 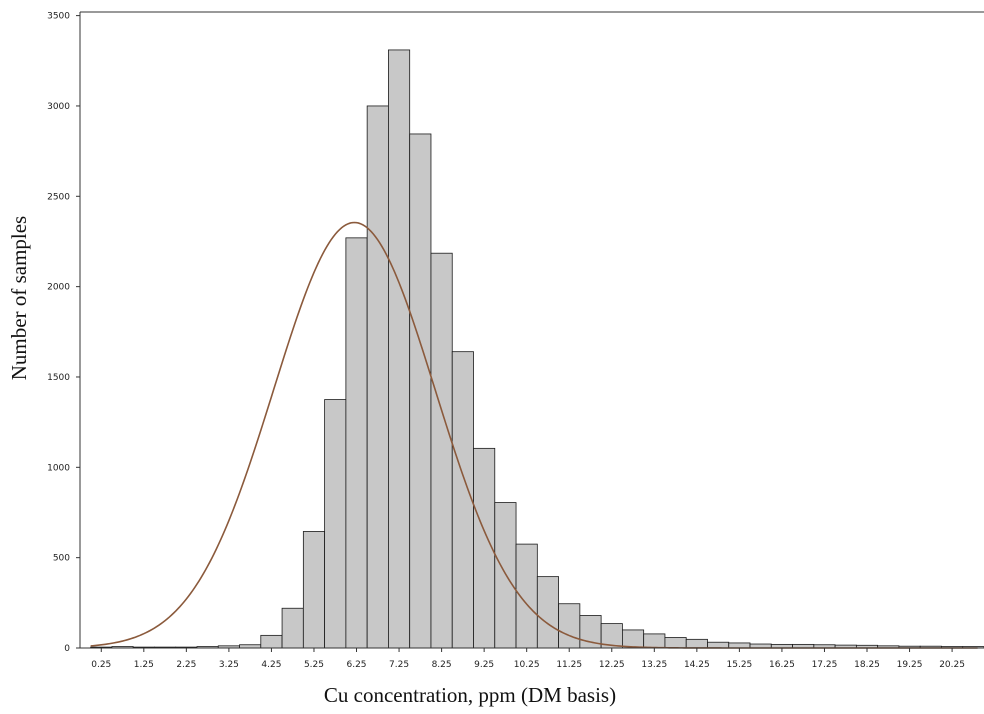 I want to click on x-tick-label: 18.25, so click(x=867, y=665).